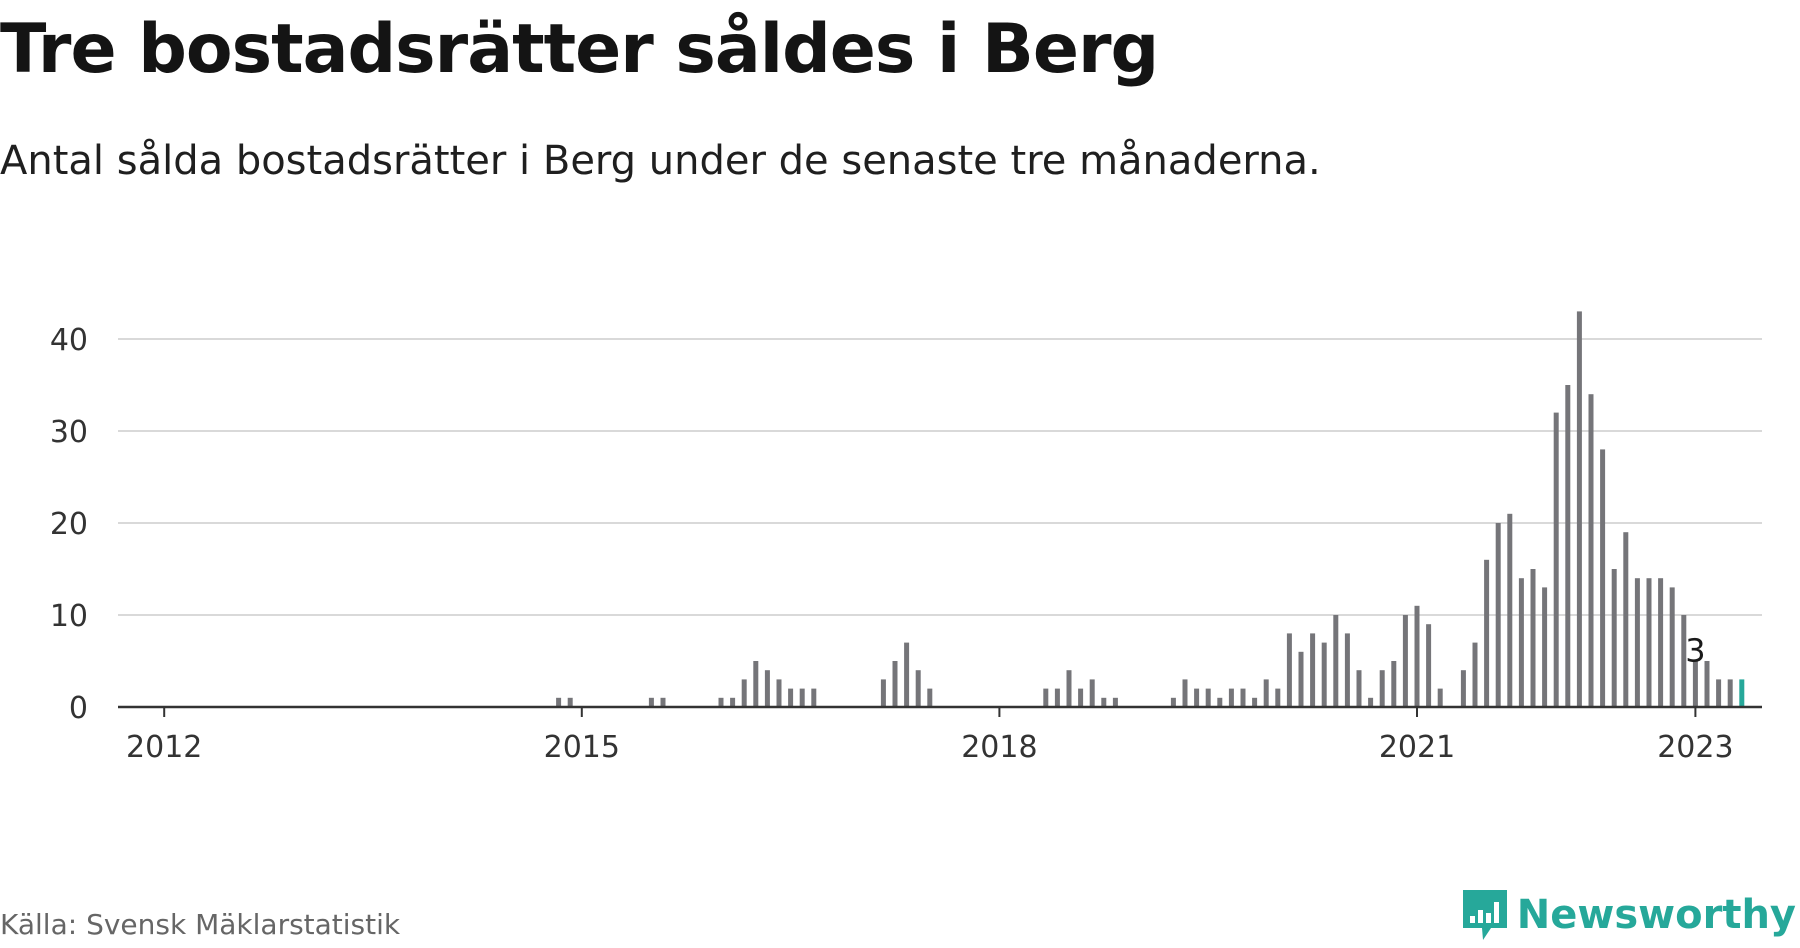  I want to click on y-tick-label: 20, so click(69, 524).